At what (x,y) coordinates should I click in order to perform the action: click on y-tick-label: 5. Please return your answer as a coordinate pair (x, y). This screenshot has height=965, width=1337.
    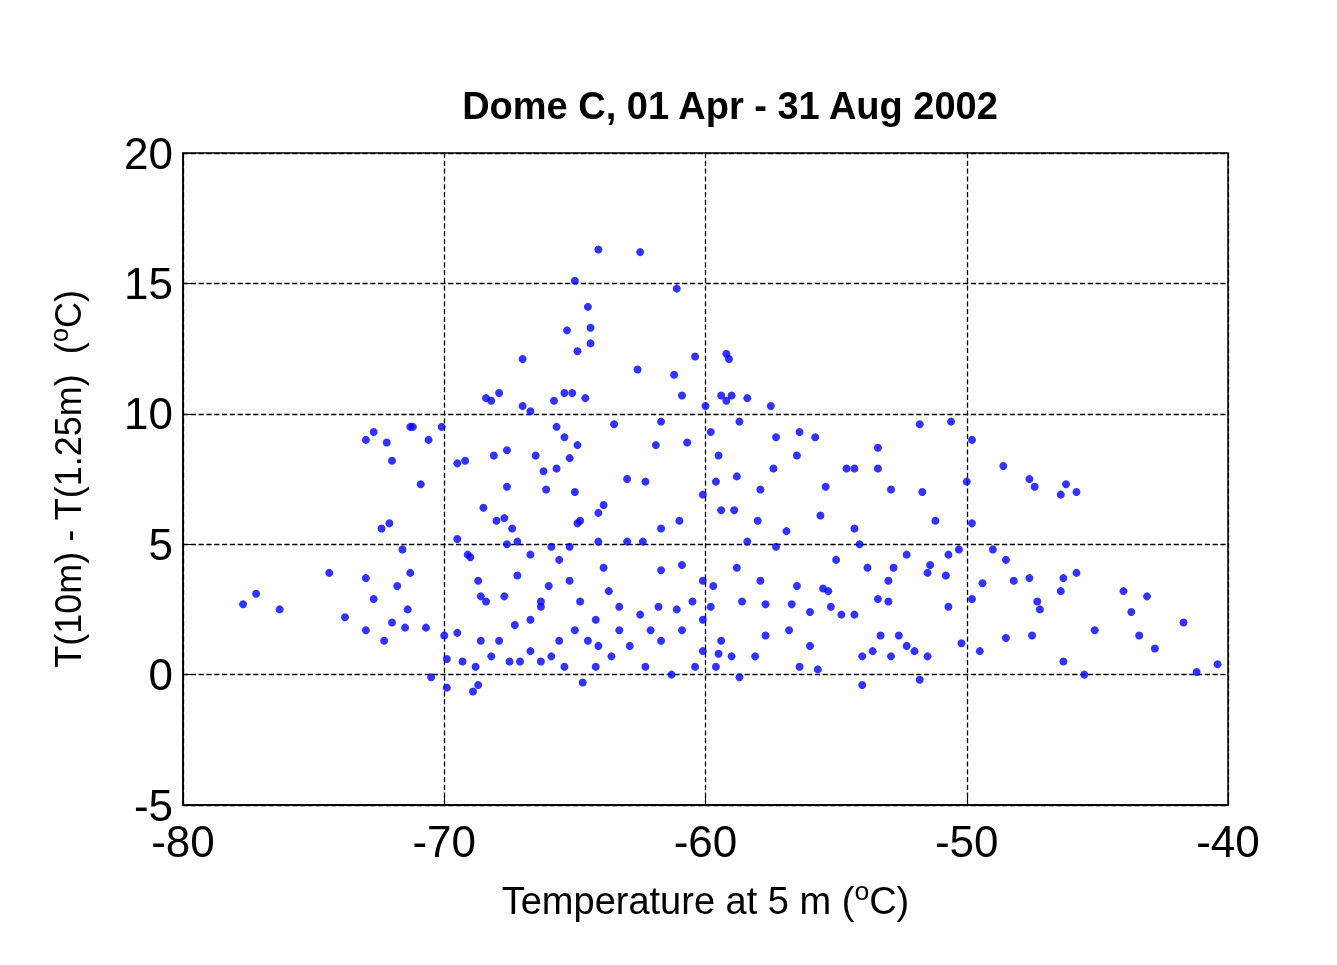
    Looking at the image, I should click on (160, 544).